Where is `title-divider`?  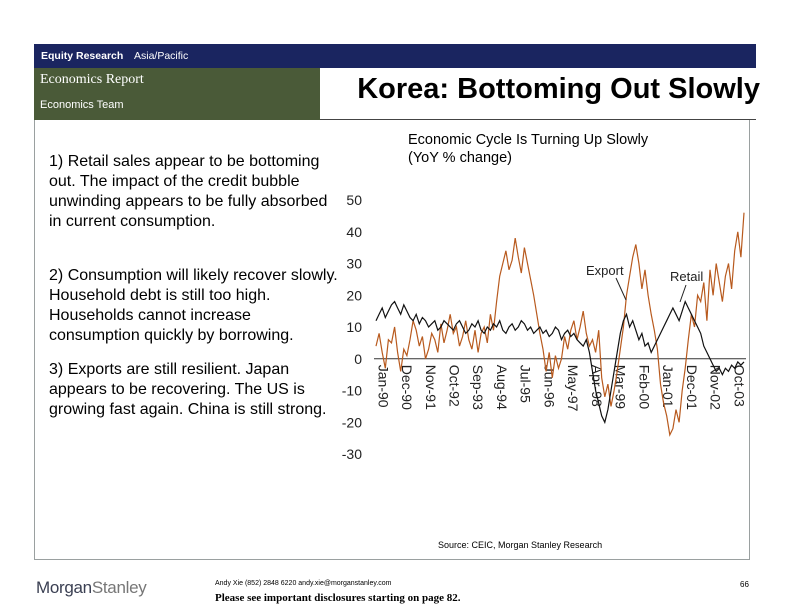
title-divider is located at coordinates (538, 119).